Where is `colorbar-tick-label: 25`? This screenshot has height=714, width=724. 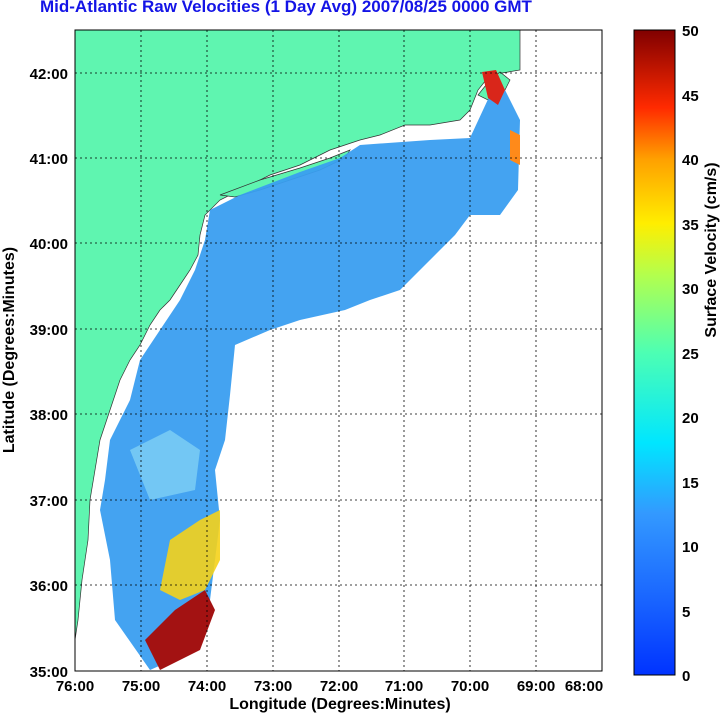
colorbar-tick-label: 25 is located at coordinates (690, 354).